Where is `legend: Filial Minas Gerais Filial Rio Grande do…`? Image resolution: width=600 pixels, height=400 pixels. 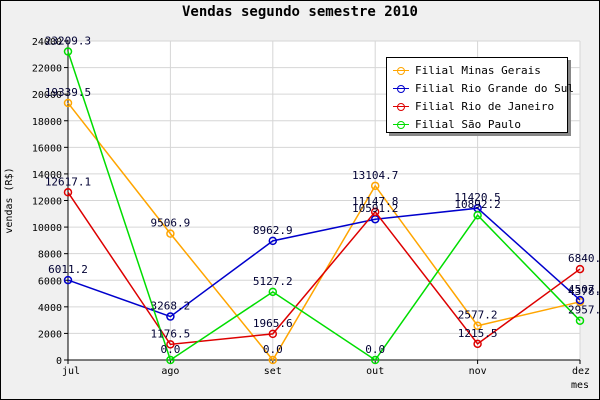
legend: Filial Minas Gerais Filial Rio Grande do… is located at coordinates (480, 95).